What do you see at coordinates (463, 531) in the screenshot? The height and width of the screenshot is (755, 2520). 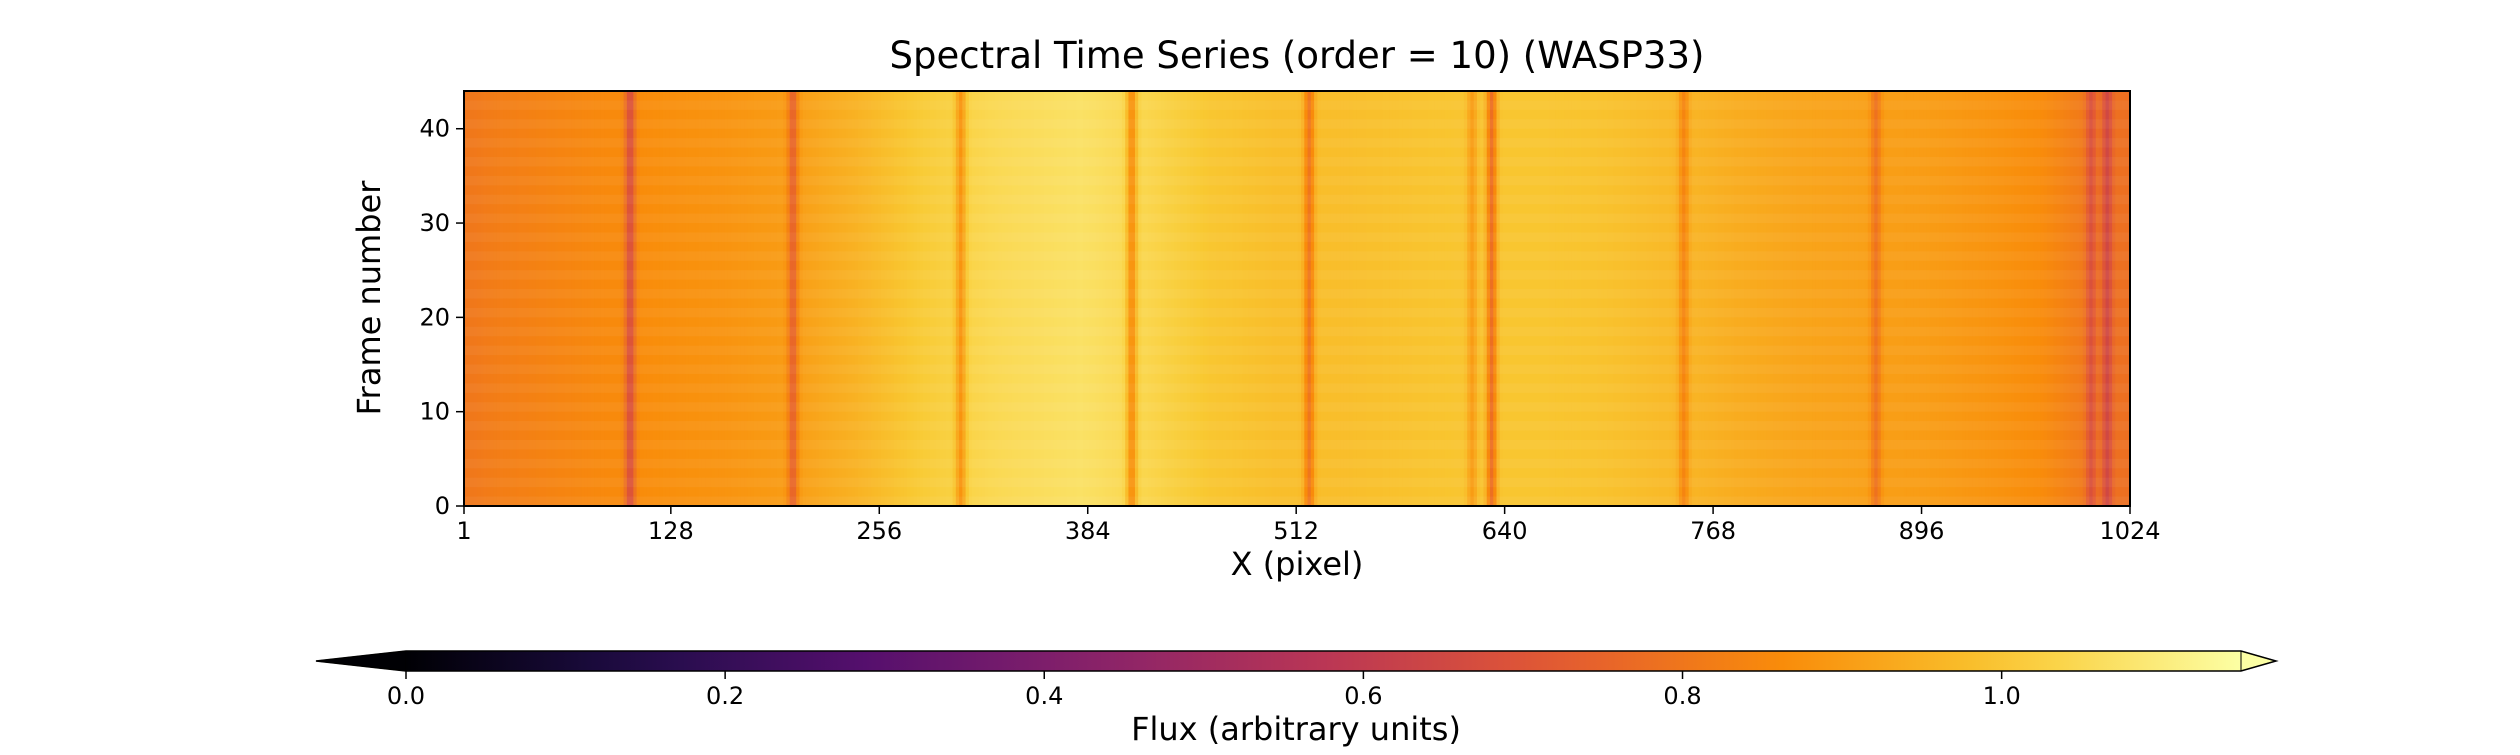 I see `x-tick-label: 1` at bounding box center [463, 531].